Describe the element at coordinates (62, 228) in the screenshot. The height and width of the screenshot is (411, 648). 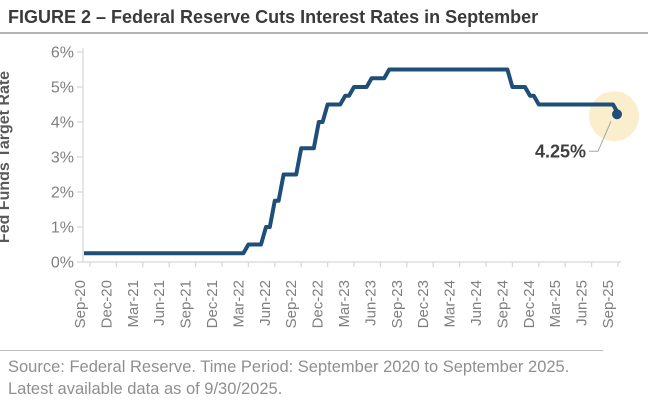
I see `y-tick-label: 1%` at that location.